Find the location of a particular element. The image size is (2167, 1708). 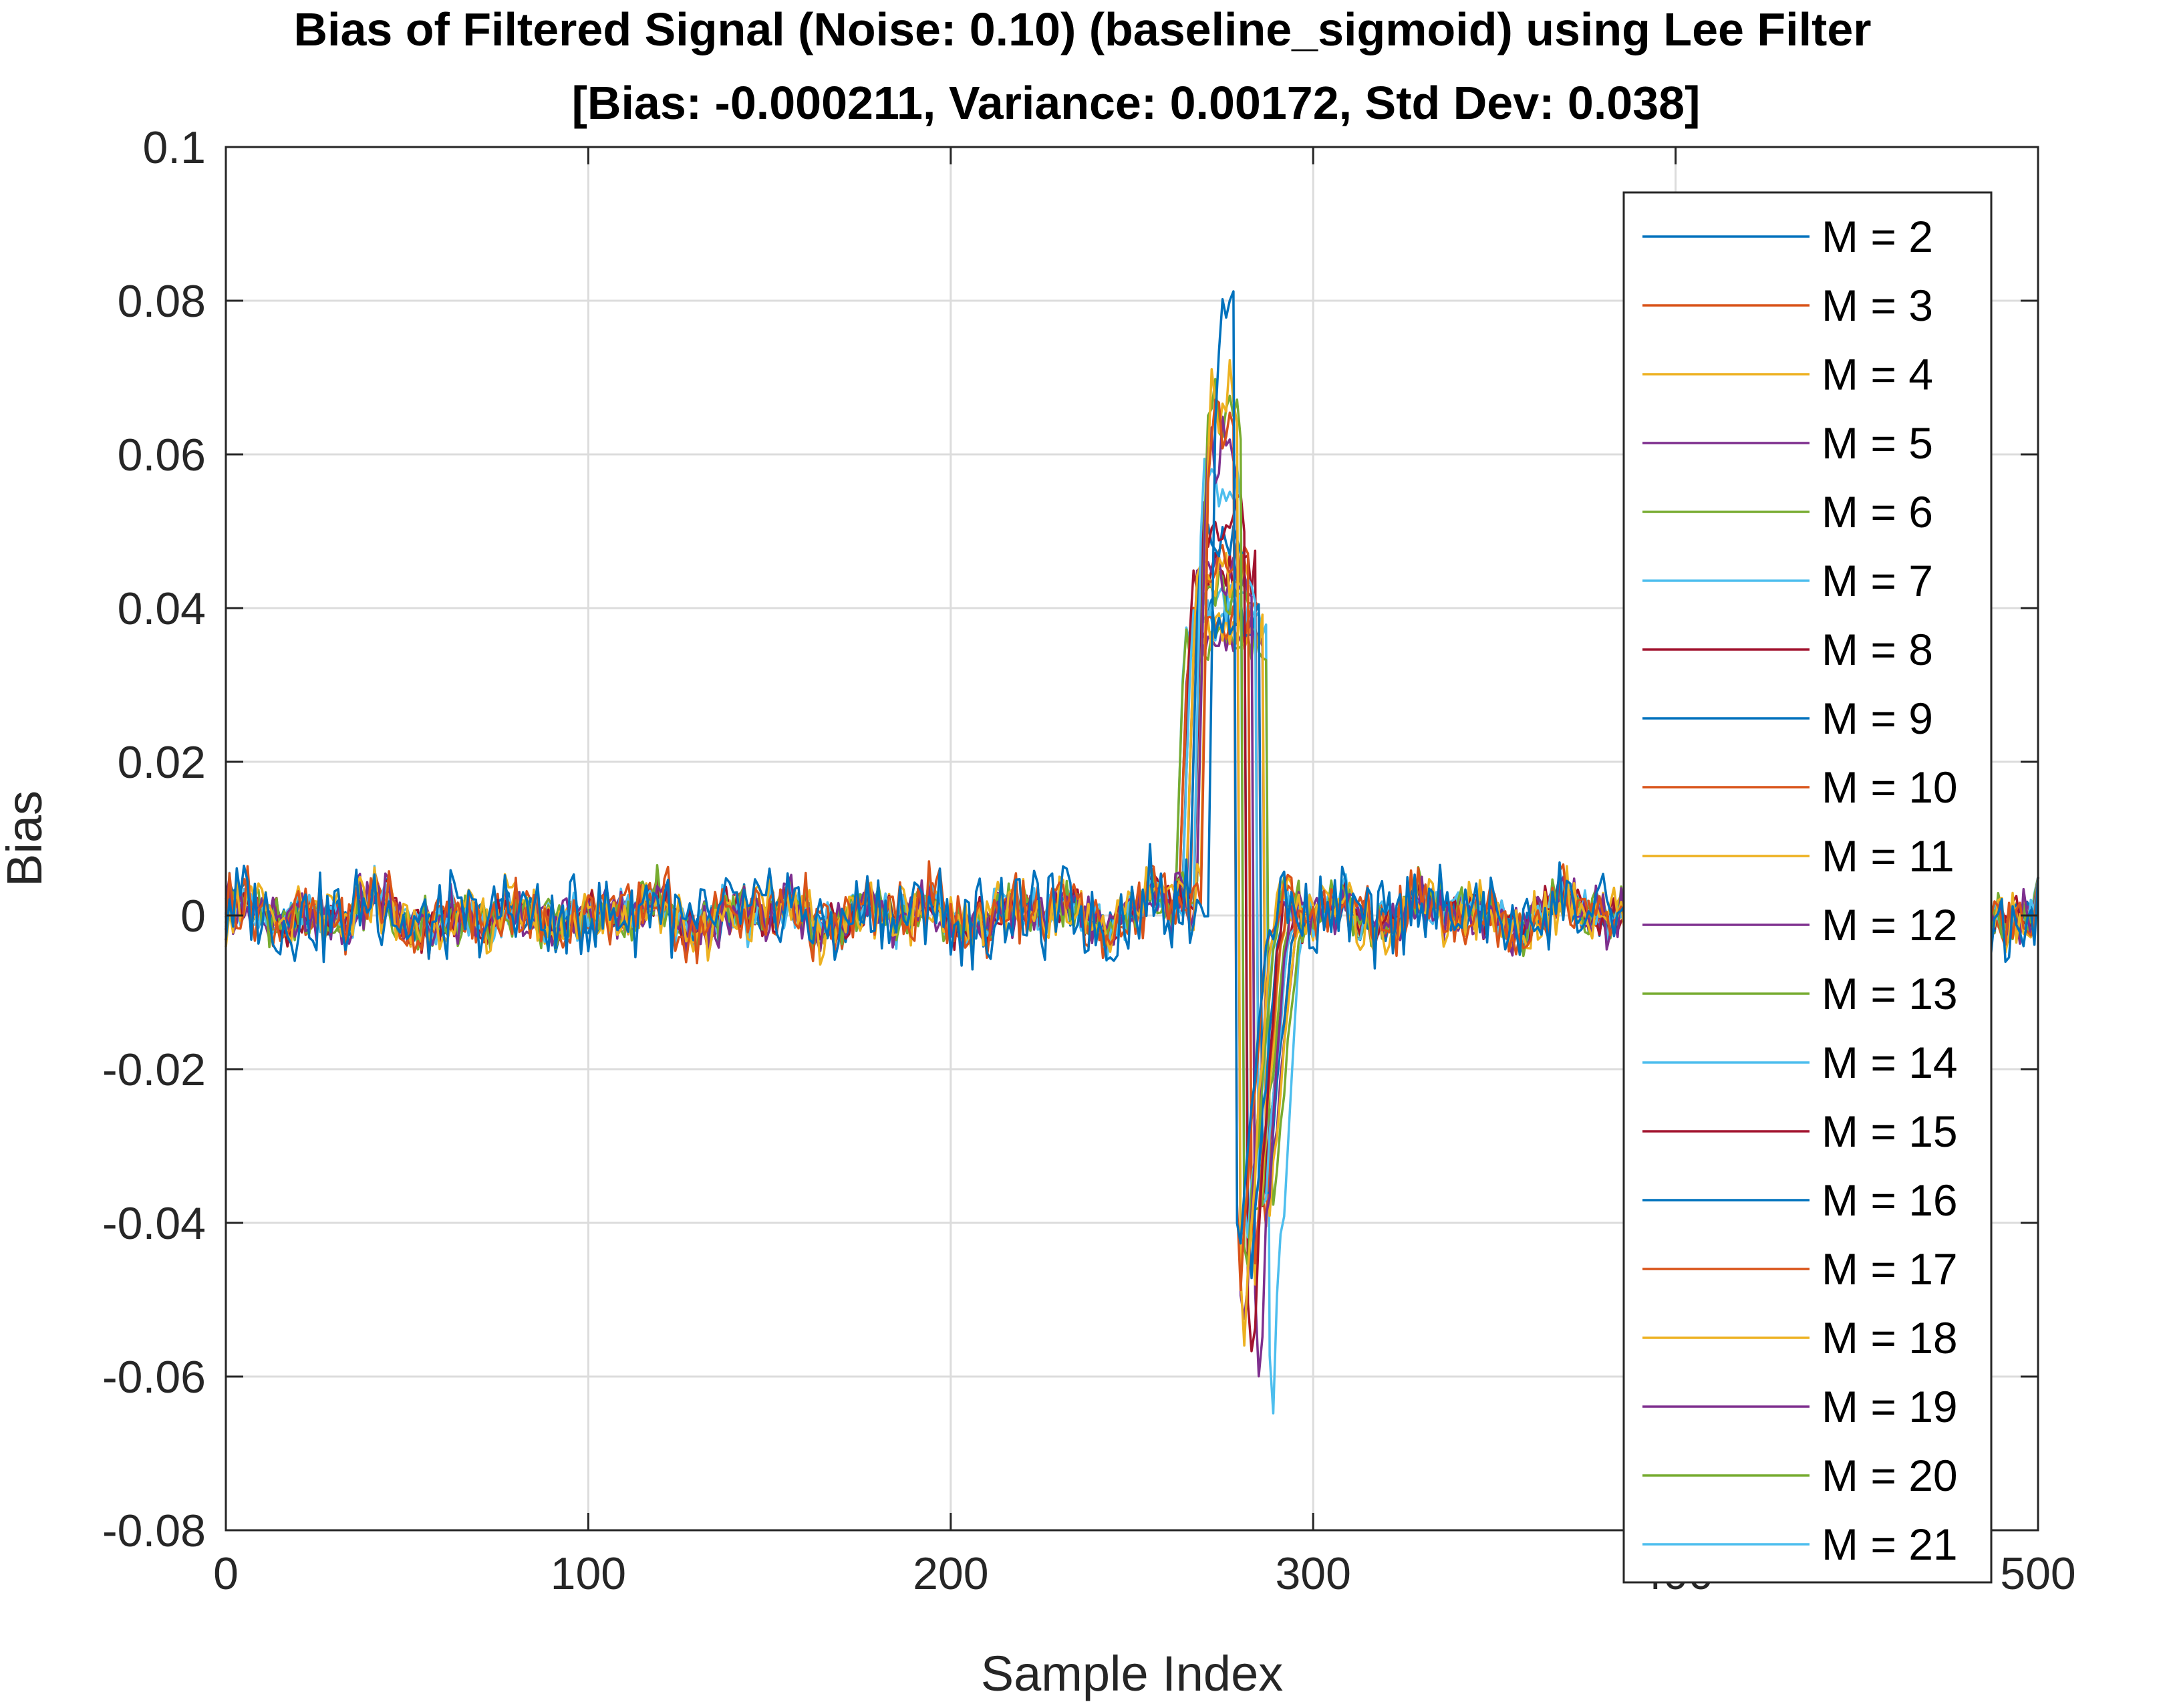

legend-label: M = 3 is located at coordinates (1877, 305).